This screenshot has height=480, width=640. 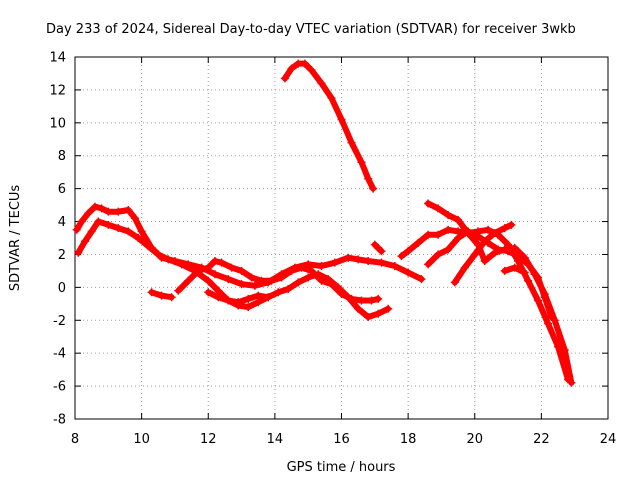 What do you see at coordinates (341, 467) in the screenshot?
I see `x-axis-title: GPS time / hours` at bounding box center [341, 467].